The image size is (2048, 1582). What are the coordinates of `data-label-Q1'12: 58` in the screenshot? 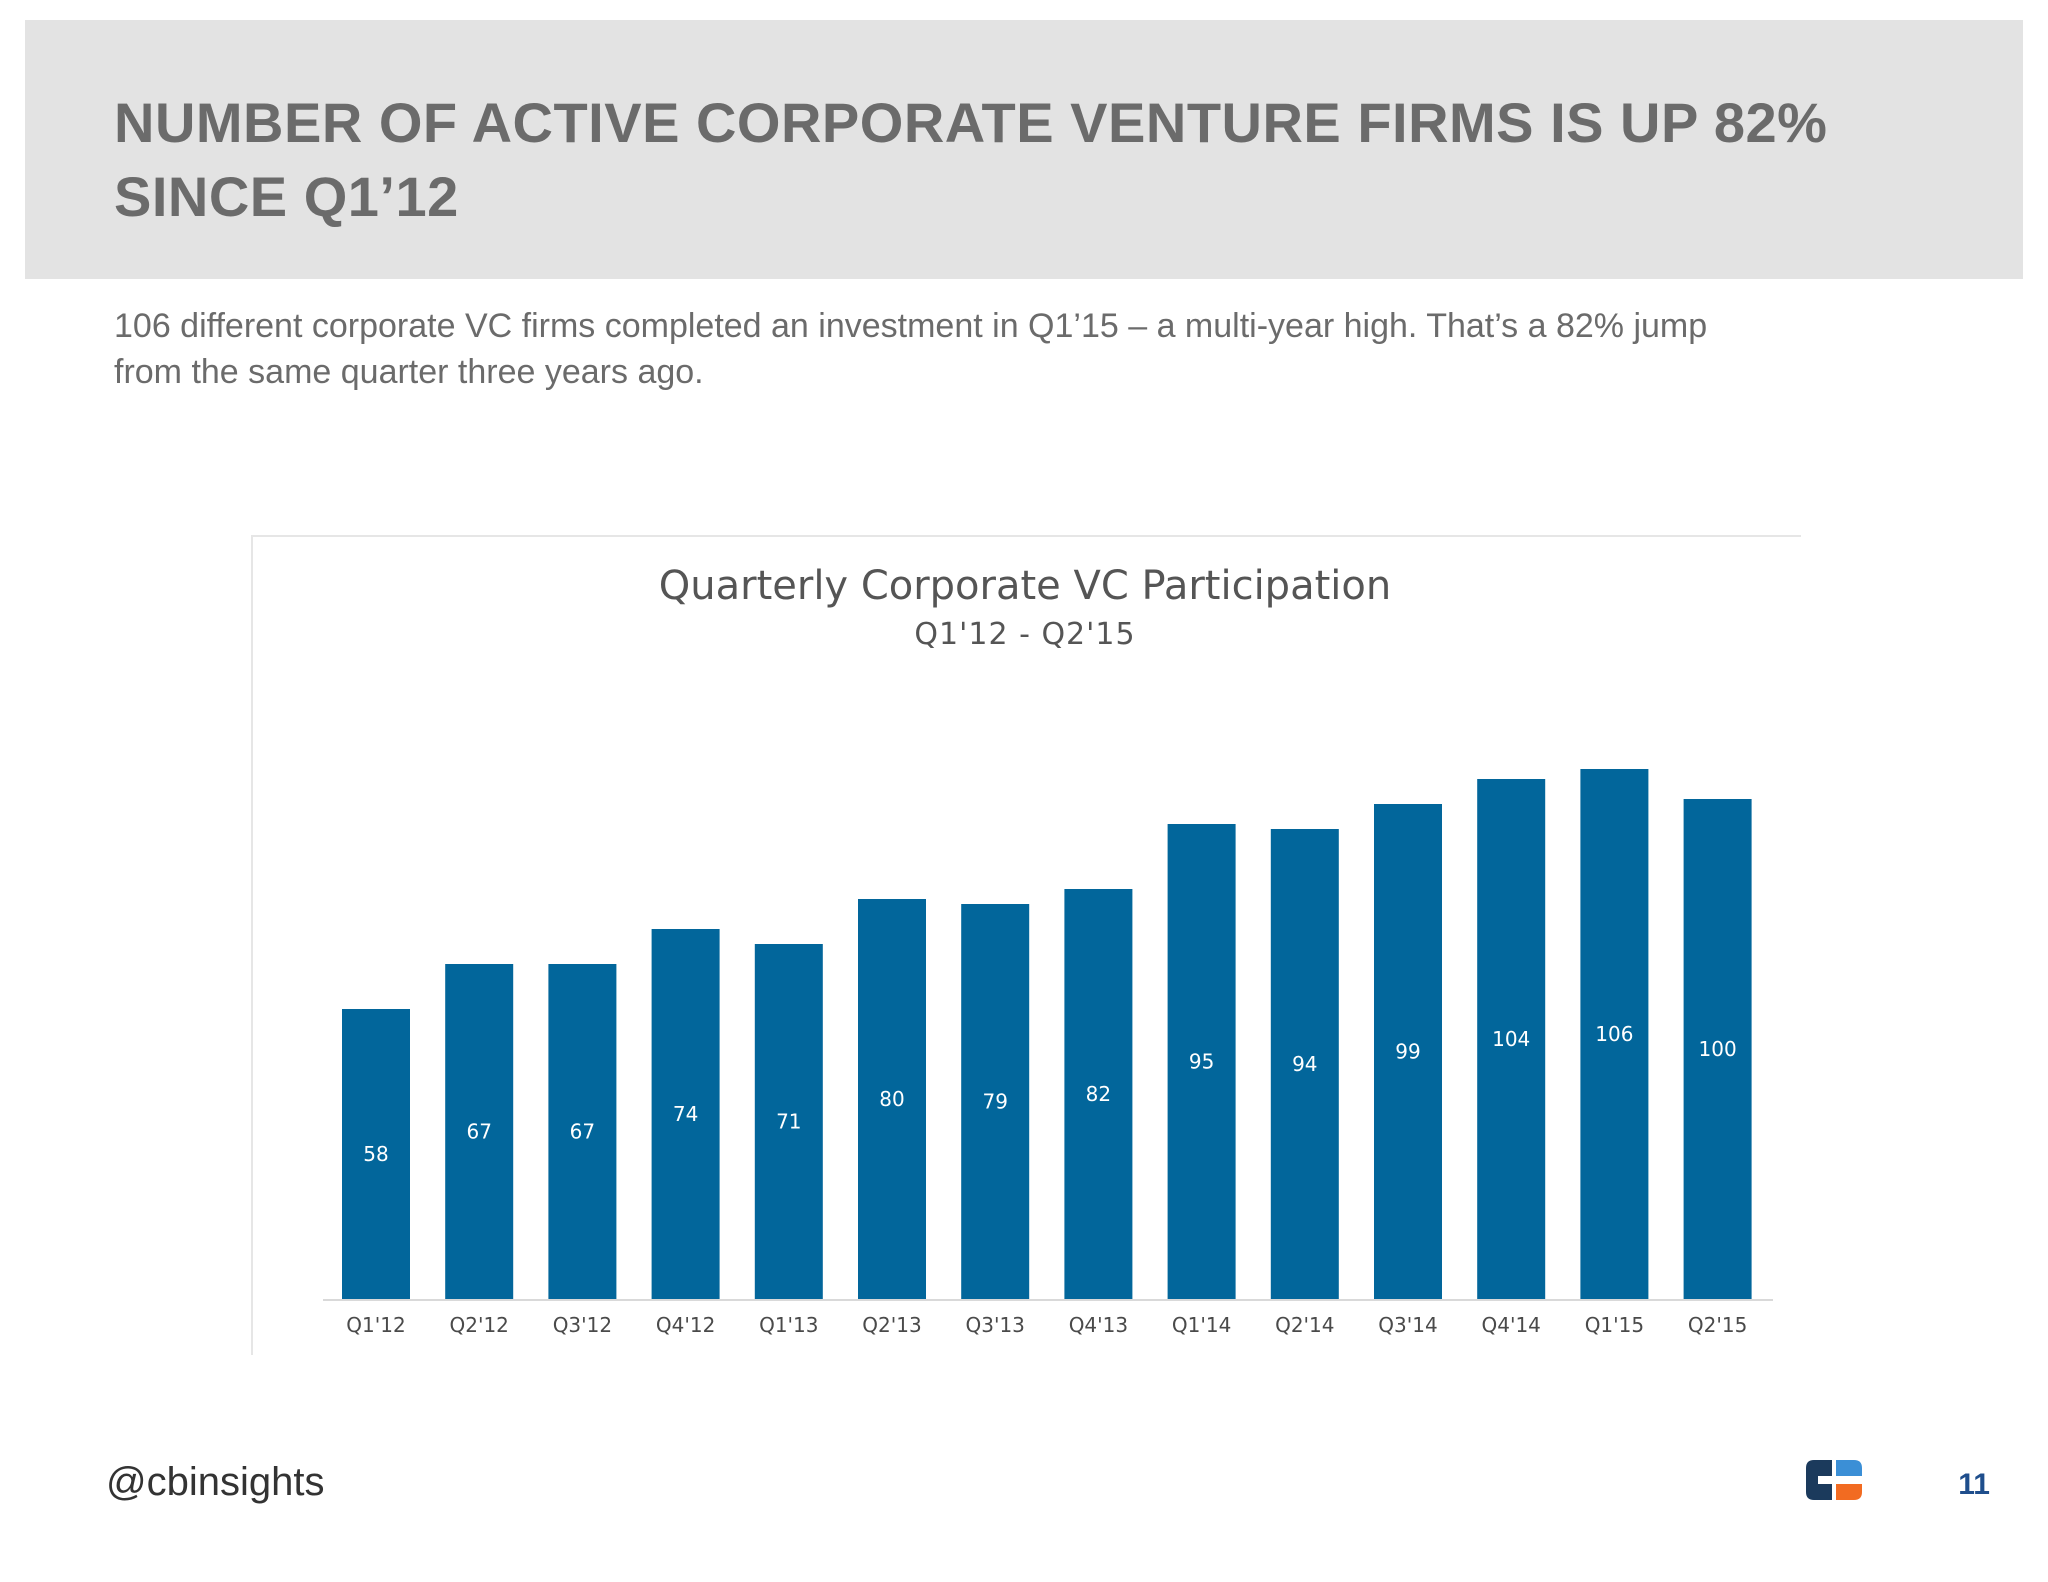 It's located at (375, 1154).